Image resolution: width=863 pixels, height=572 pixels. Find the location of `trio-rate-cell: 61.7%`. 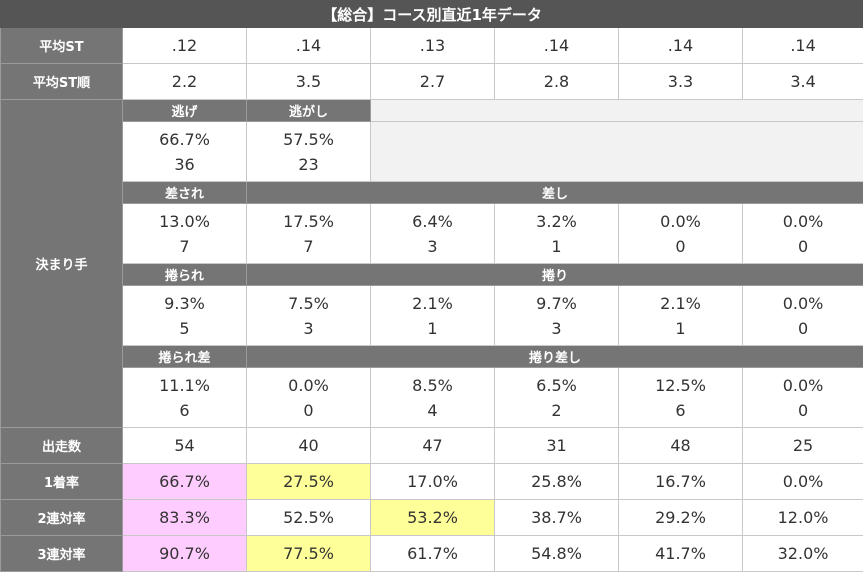

trio-rate-cell: 61.7% is located at coordinates (433, 554).